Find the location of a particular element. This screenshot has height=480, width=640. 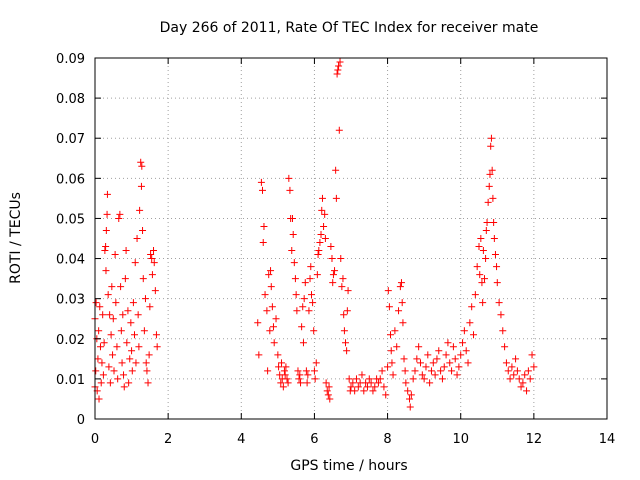

y-axis-label: ROTI / TECUs is located at coordinates (16, 238).